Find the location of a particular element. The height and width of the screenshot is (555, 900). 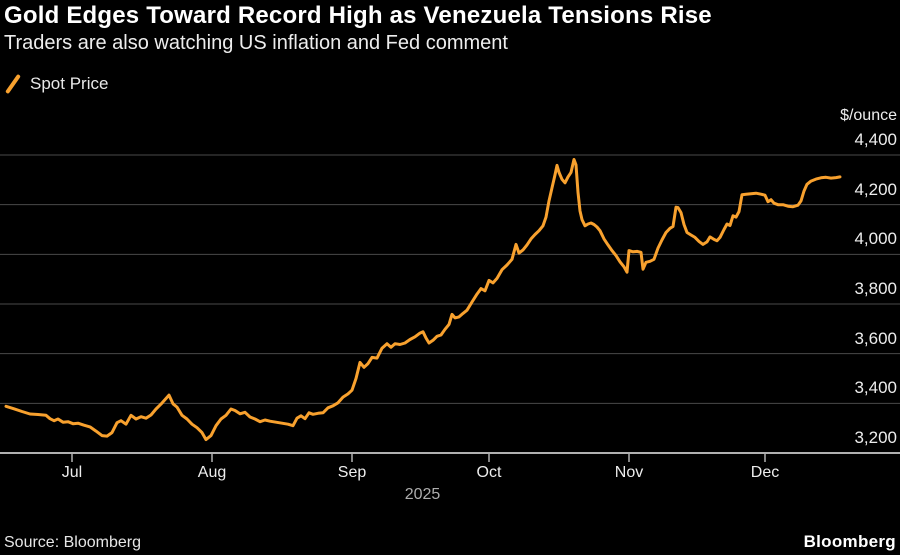

x-tick-jul: Jul is located at coordinates (72, 472).